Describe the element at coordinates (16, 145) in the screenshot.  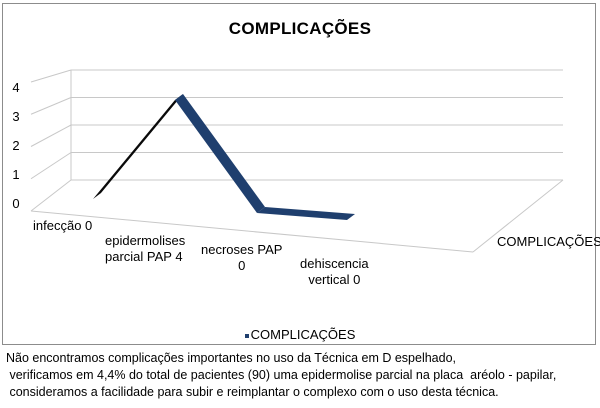
I see `y-tick-label-2: 2` at that location.